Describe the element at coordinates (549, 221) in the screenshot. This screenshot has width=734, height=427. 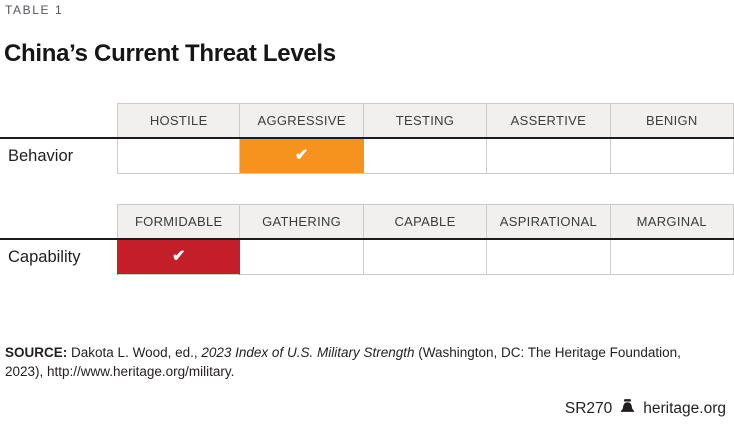
I see `capability-header-aspirational: ASPIRATIONAL` at that location.